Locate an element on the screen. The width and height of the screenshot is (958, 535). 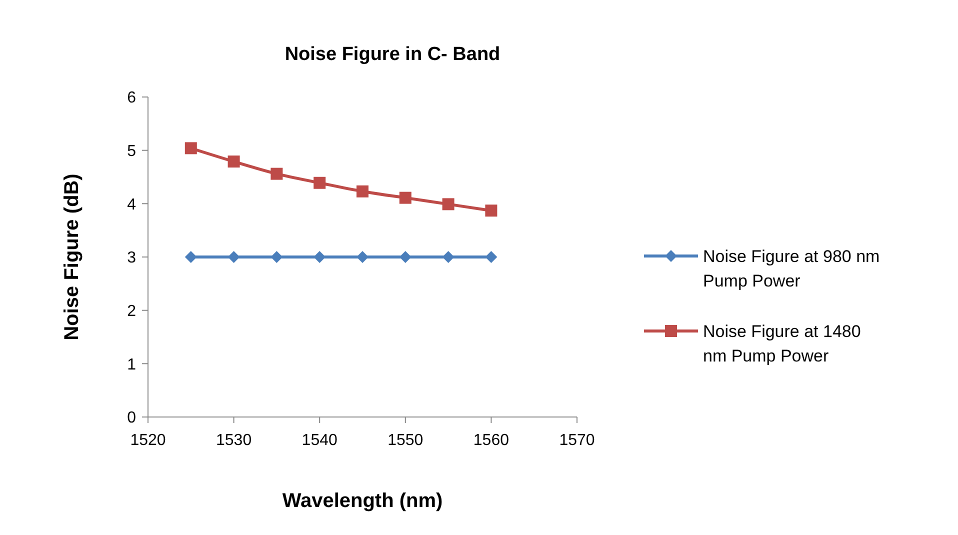
y-tick-label: 1 is located at coordinates (131, 365).